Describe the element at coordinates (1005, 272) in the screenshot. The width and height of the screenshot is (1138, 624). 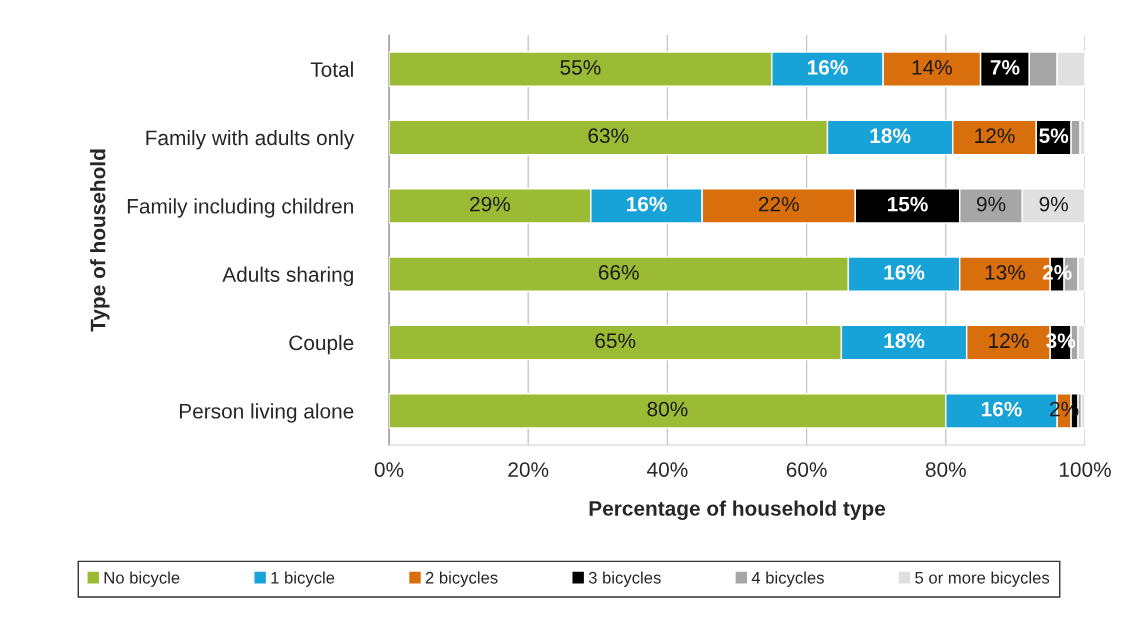
I see `data-label: 13%` at that location.